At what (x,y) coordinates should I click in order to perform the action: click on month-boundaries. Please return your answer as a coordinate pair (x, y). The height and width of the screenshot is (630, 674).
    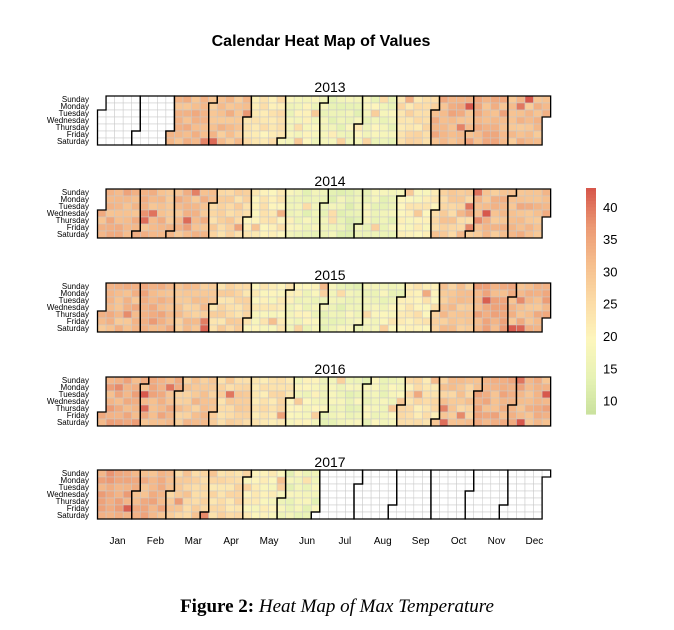
    Looking at the image, I should click on (324, 120).